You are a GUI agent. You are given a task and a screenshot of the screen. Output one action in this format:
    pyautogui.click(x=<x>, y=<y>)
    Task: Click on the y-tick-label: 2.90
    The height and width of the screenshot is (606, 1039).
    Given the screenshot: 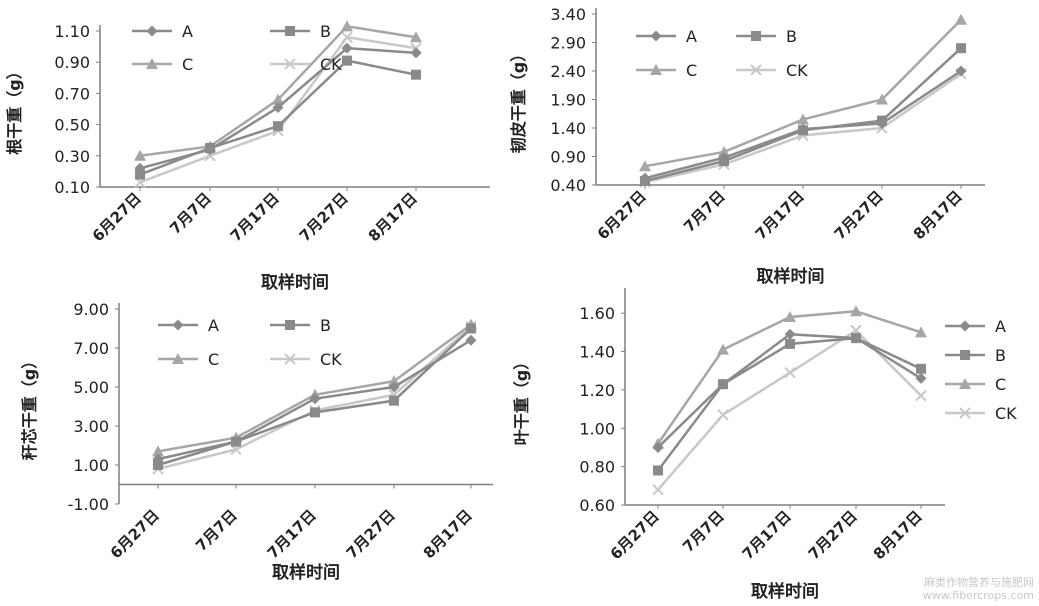 What is the action you would take?
    pyautogui.click(x=568, y=43)
    